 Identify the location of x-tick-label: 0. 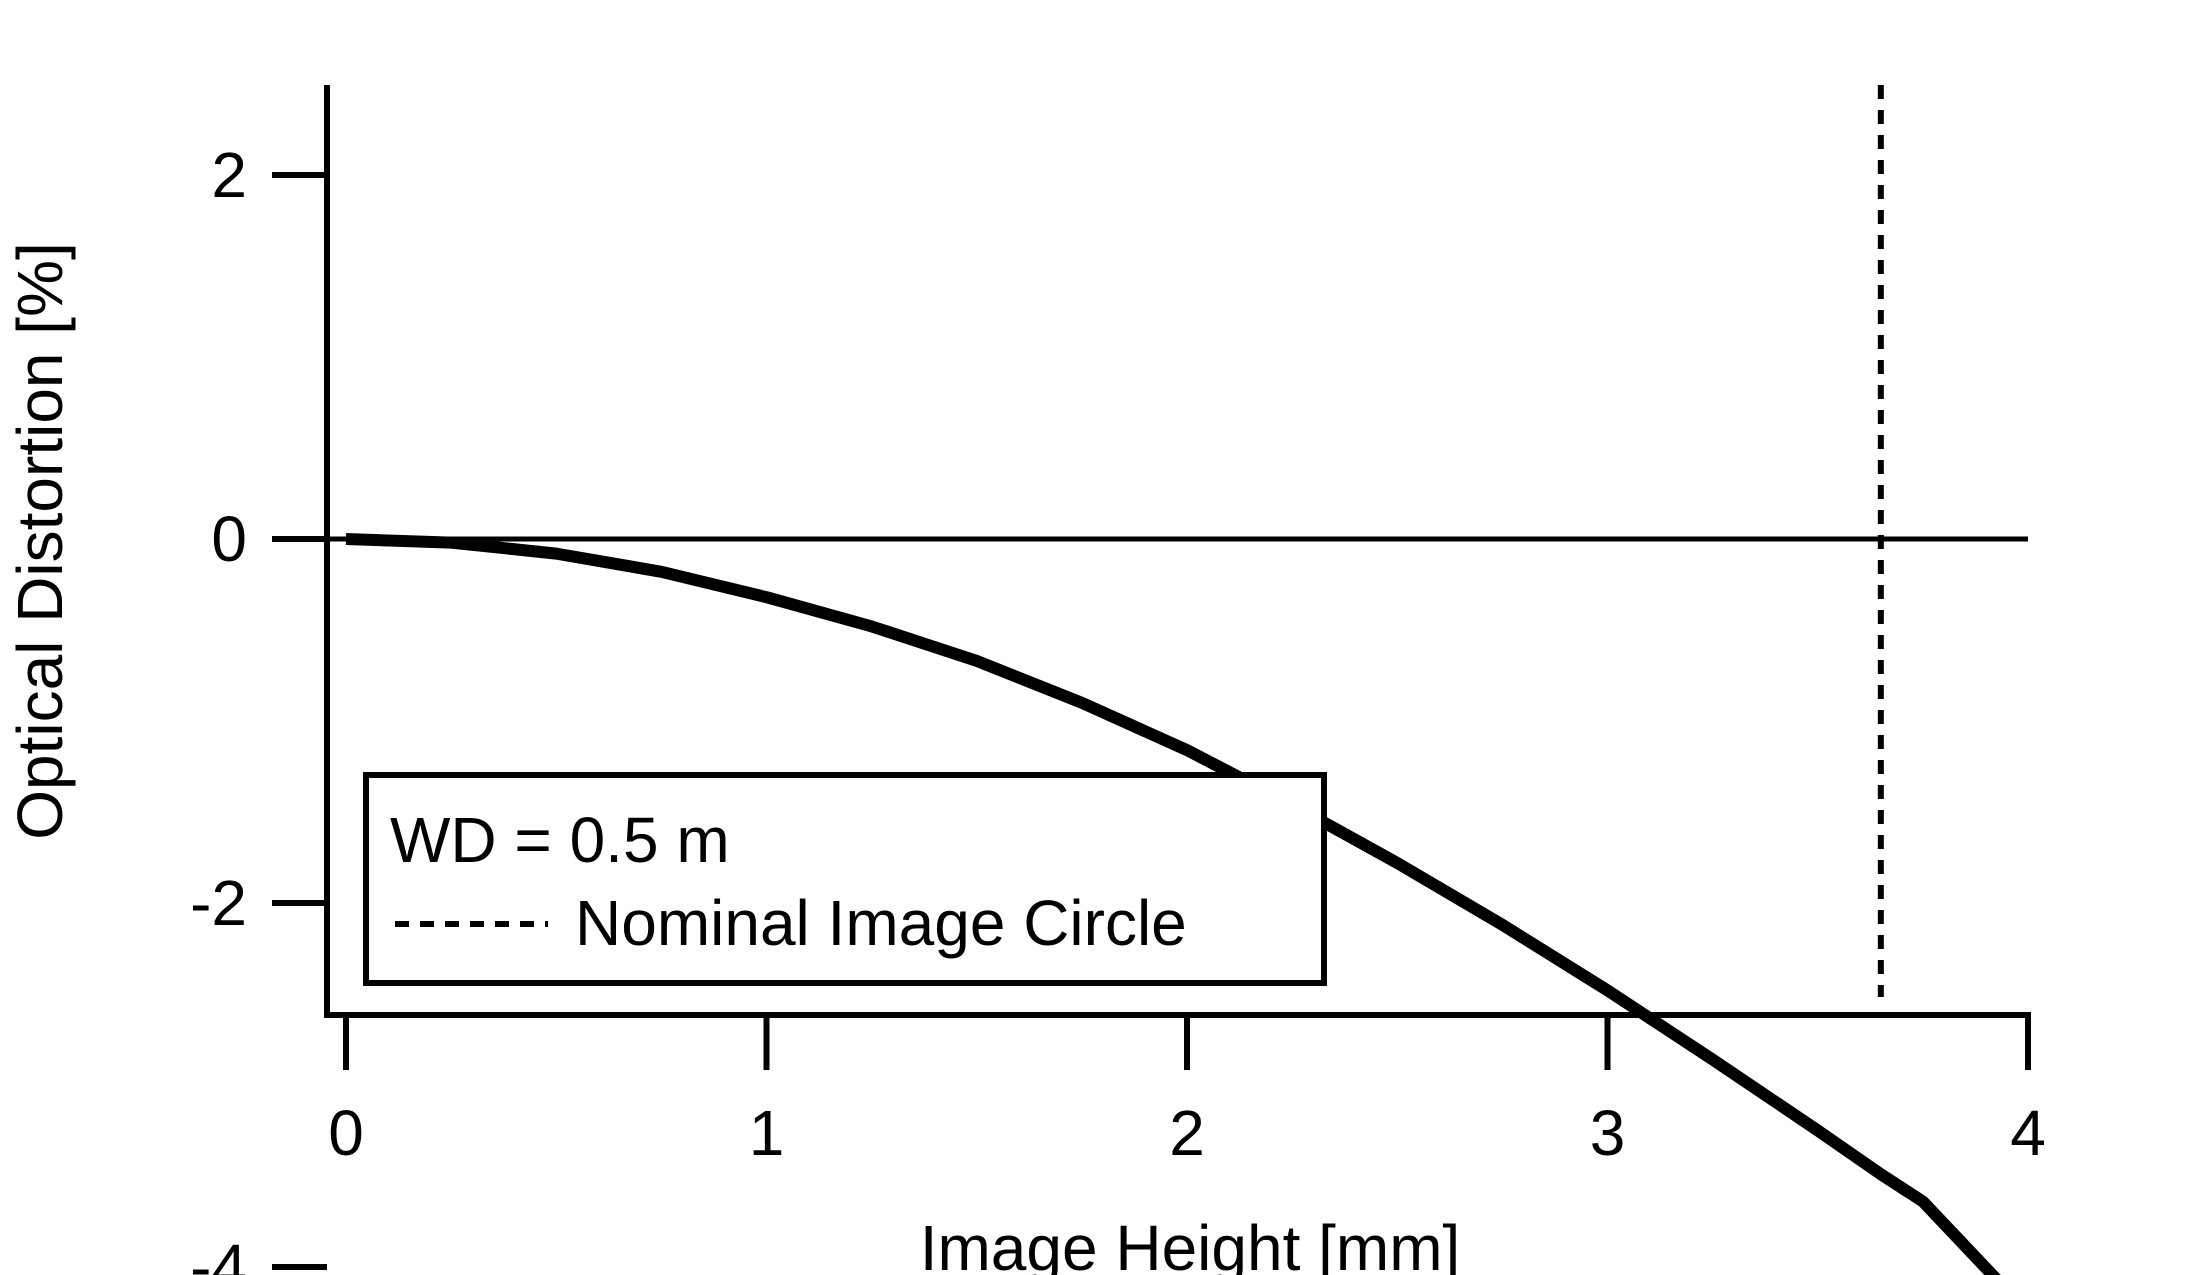
(346, 1133).